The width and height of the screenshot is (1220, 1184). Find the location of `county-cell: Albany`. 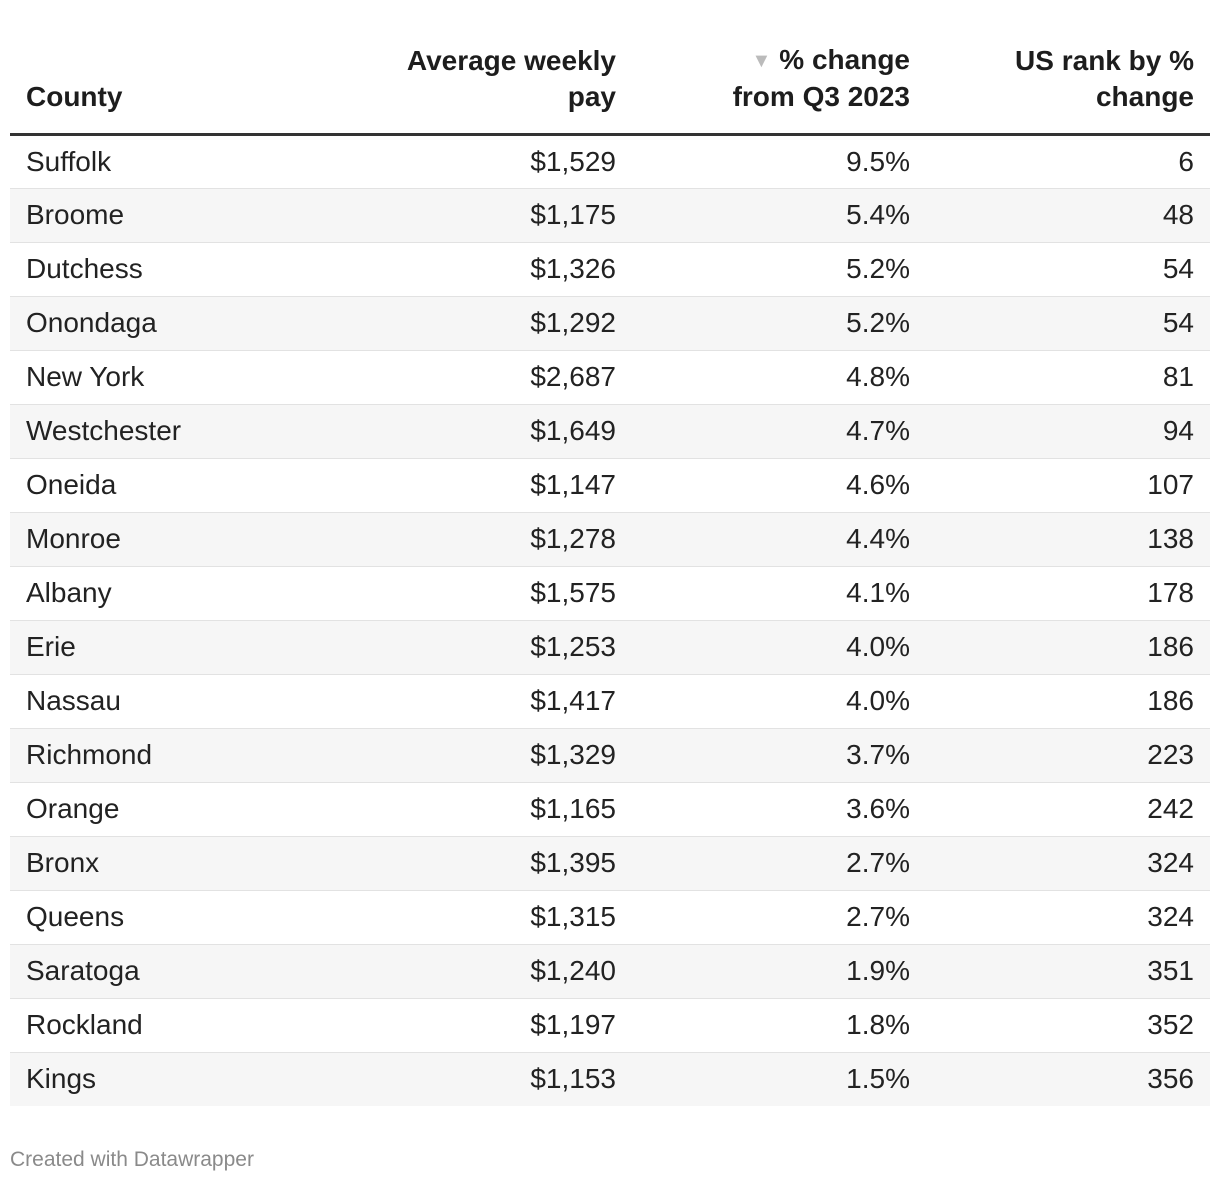

county-cell: Albany is located at coordinates (160, 593).